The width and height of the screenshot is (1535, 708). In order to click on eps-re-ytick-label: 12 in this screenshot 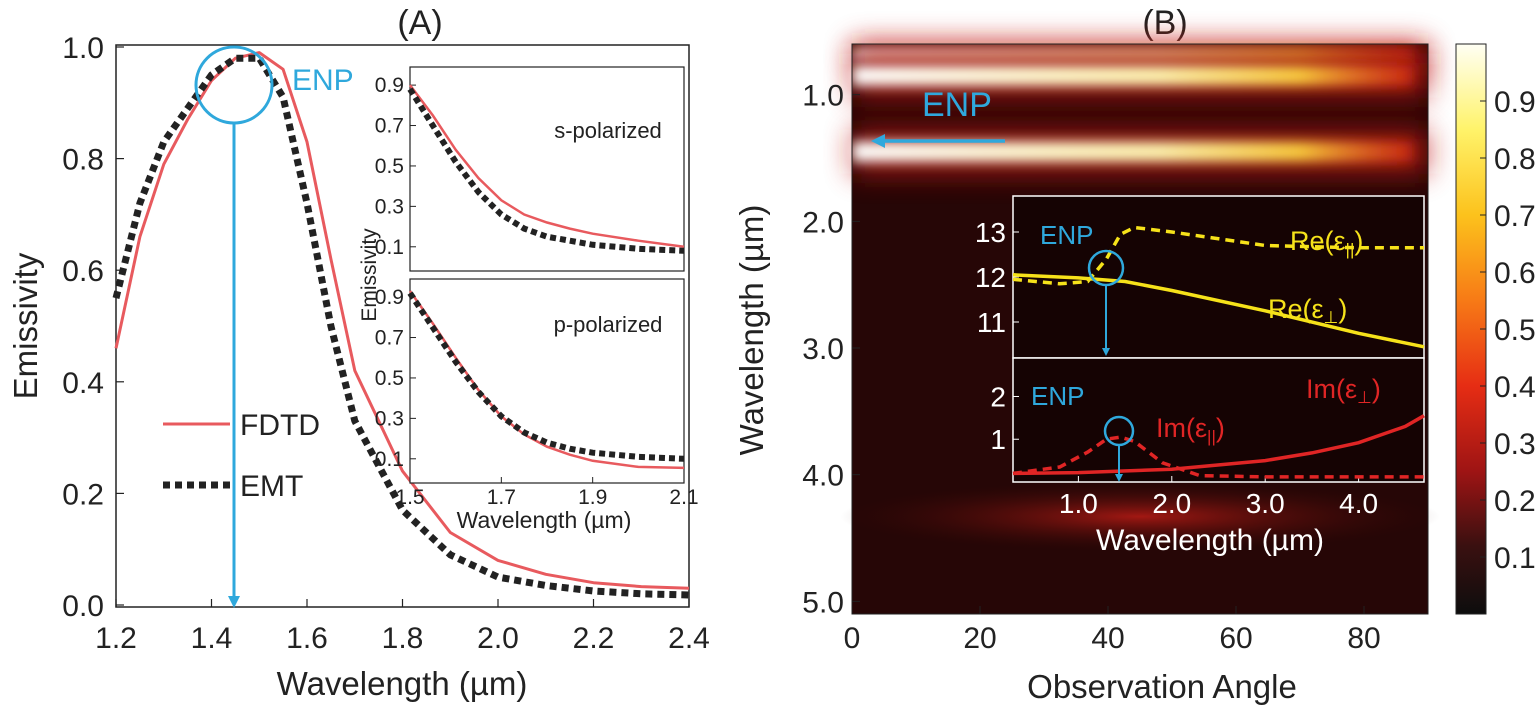, I will do `click(990, 277)`.